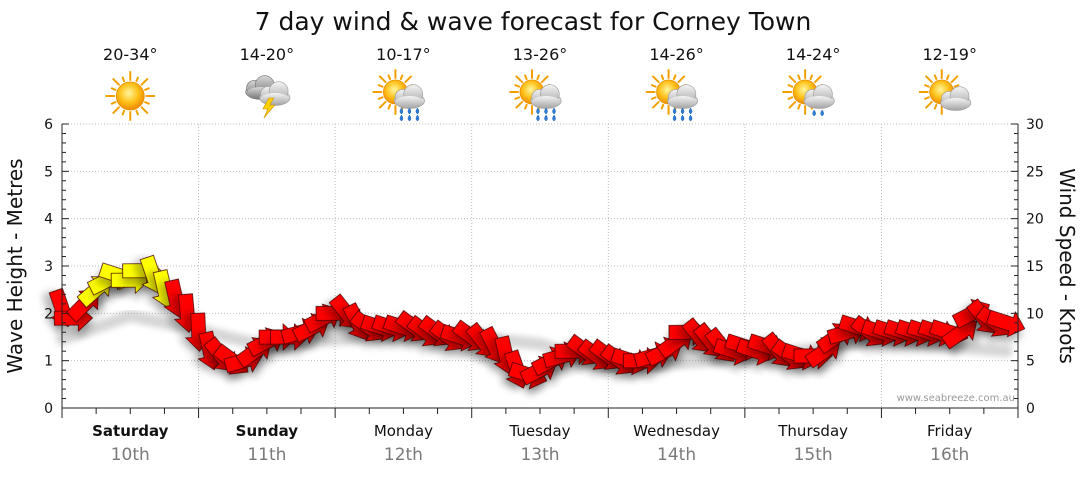  Describe the element at coordinates (949, 54) in the screenshot. I see `day-temperature: 12-19°` at that location.